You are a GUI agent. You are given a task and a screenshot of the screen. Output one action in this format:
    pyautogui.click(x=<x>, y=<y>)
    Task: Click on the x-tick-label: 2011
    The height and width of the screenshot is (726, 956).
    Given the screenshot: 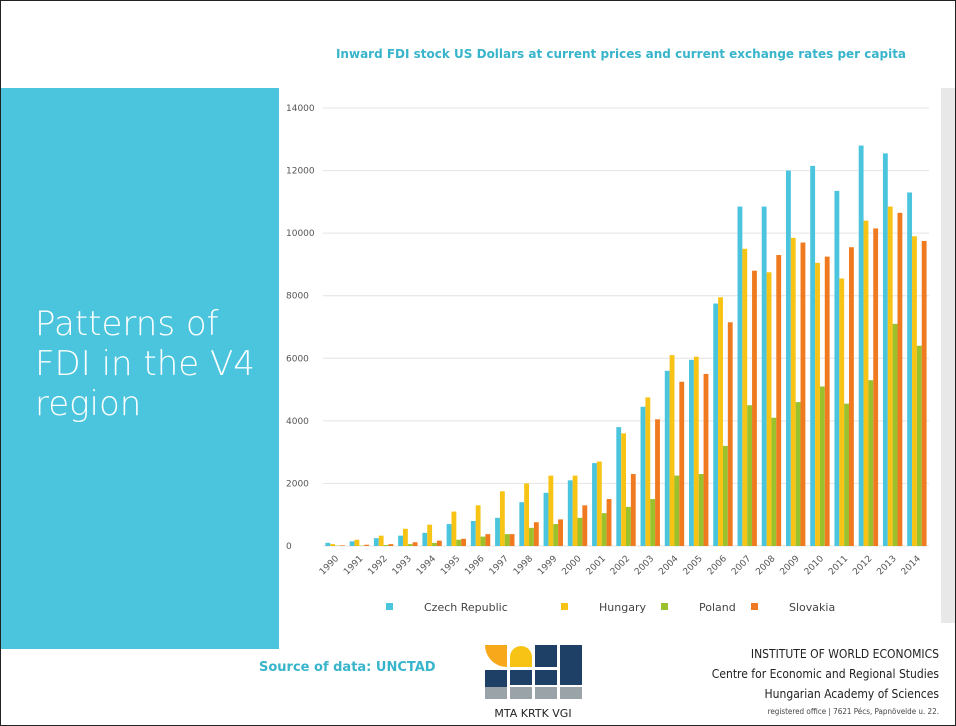 What is the action you would take?
    pyautogui.click(x=838, y=565)
    